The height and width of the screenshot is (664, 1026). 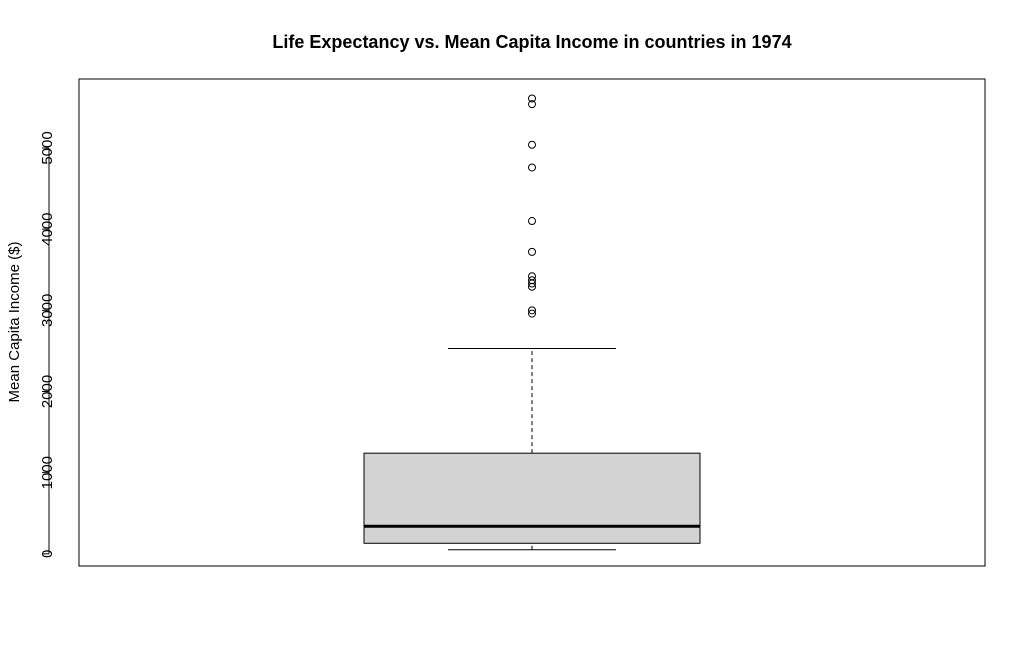 I want to click on y-tick-label: 1000, so click(x=47, y=472).